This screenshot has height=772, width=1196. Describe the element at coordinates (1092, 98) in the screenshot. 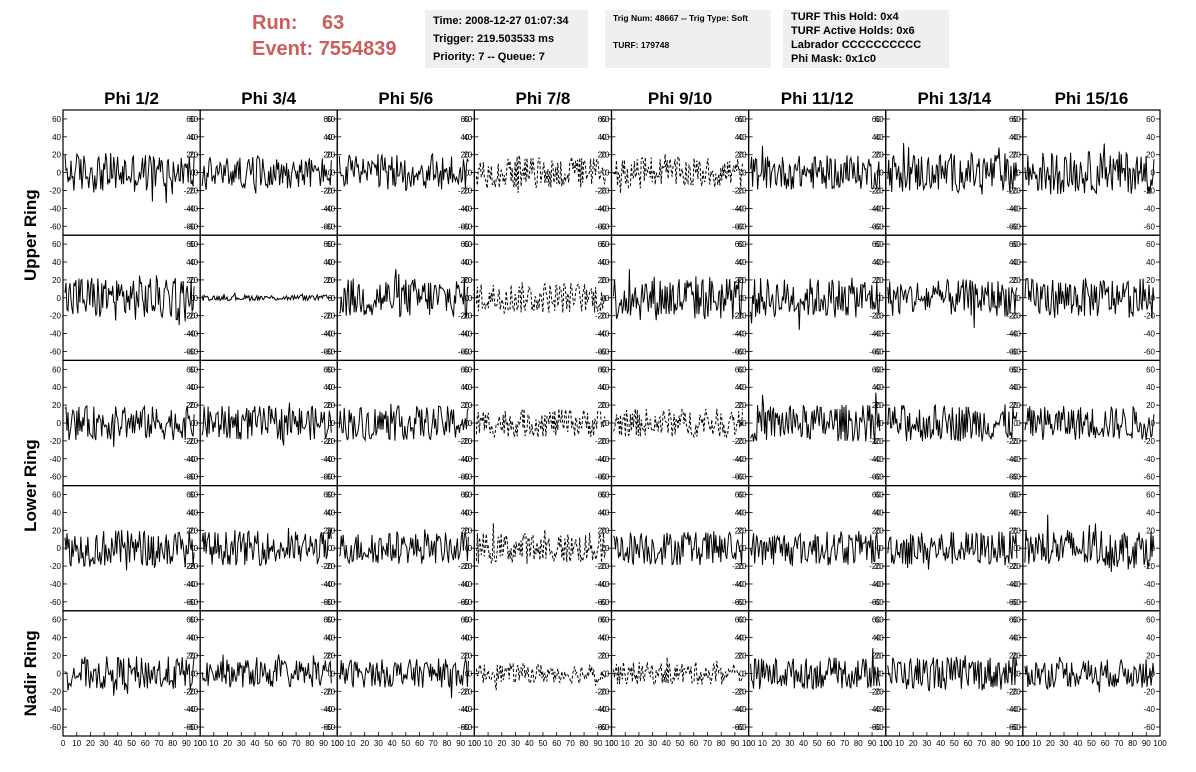

I see `column-header-8: Phi 15/16` at that location.